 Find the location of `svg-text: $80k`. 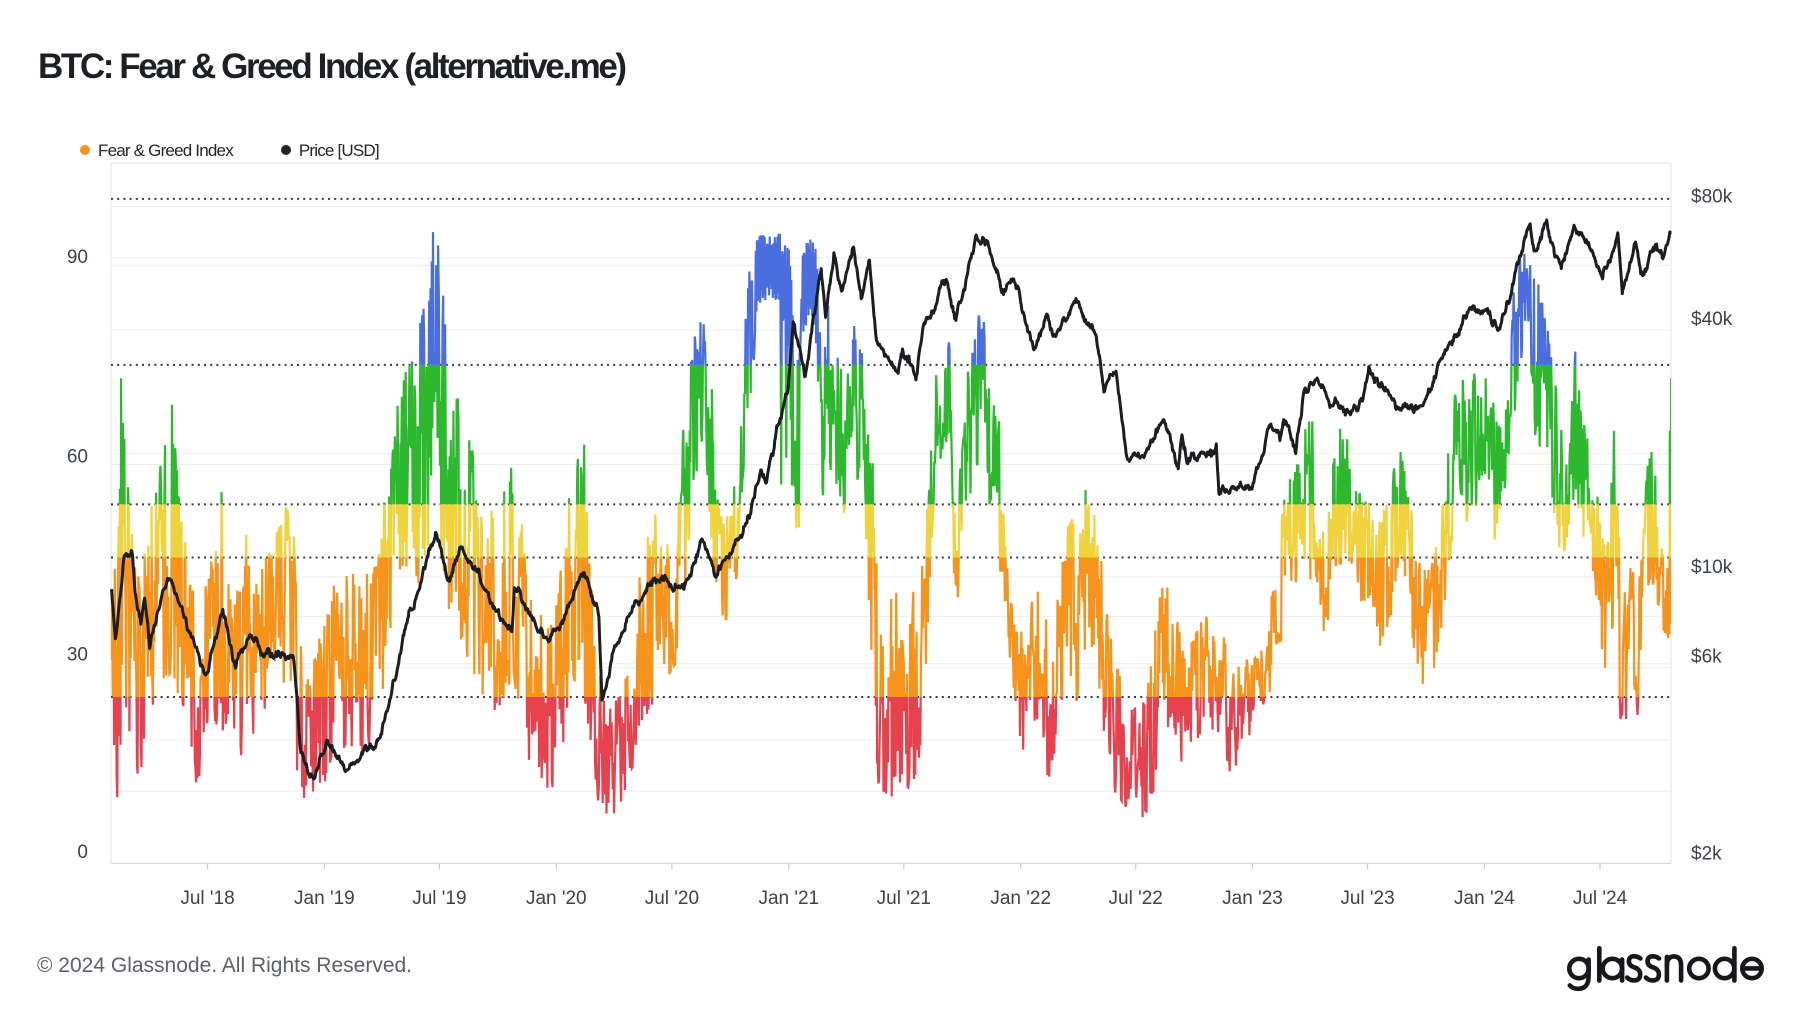

svg-text: $80k is located at coordinates (1712, 197).